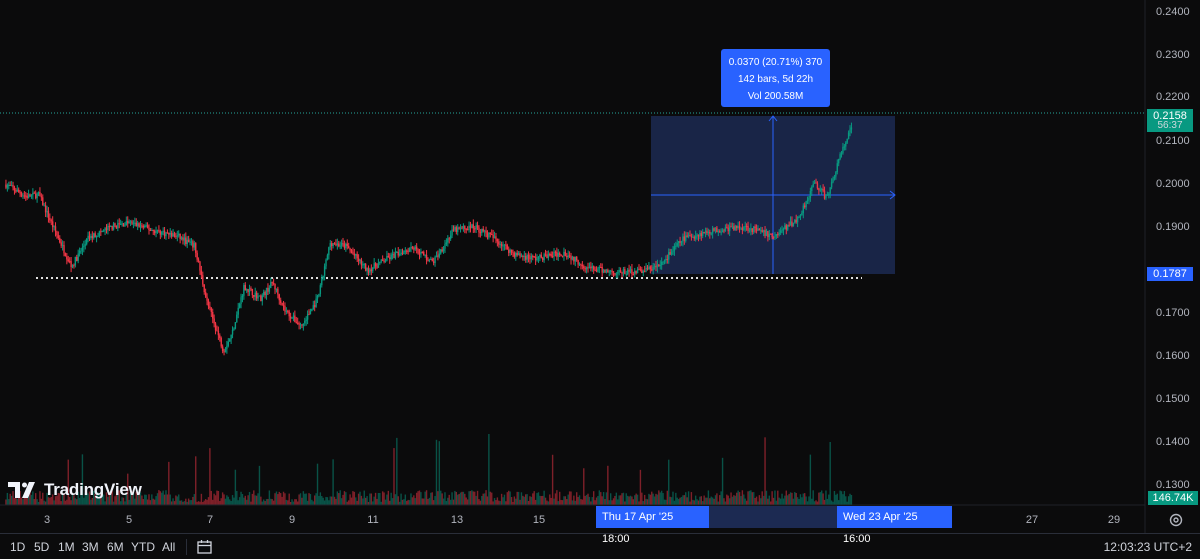 This screenshot has height=559, width=1200. What do you see at coordinates (66, 547) in the screenshot?
I see `timeframe-1m: 1M` at bounding box center [66, 547].